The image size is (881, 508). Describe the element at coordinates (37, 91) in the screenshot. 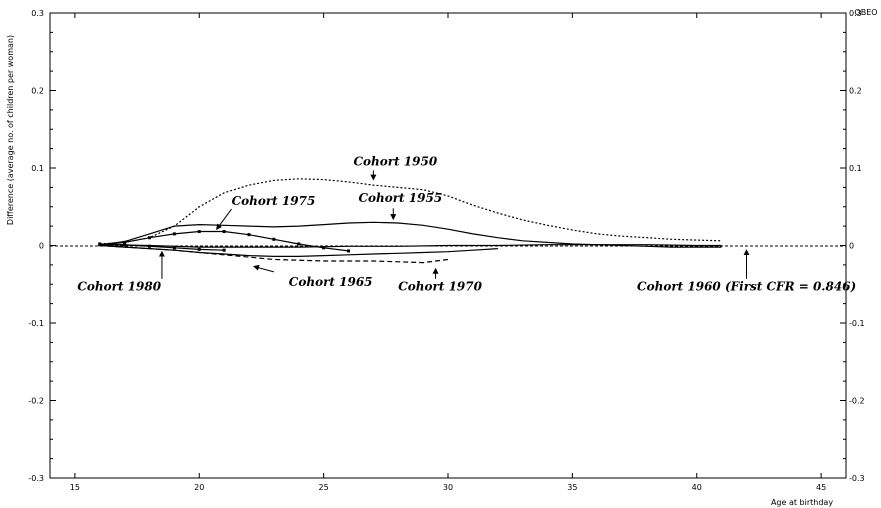

I see `y-tick-label: 0.2` at that location.